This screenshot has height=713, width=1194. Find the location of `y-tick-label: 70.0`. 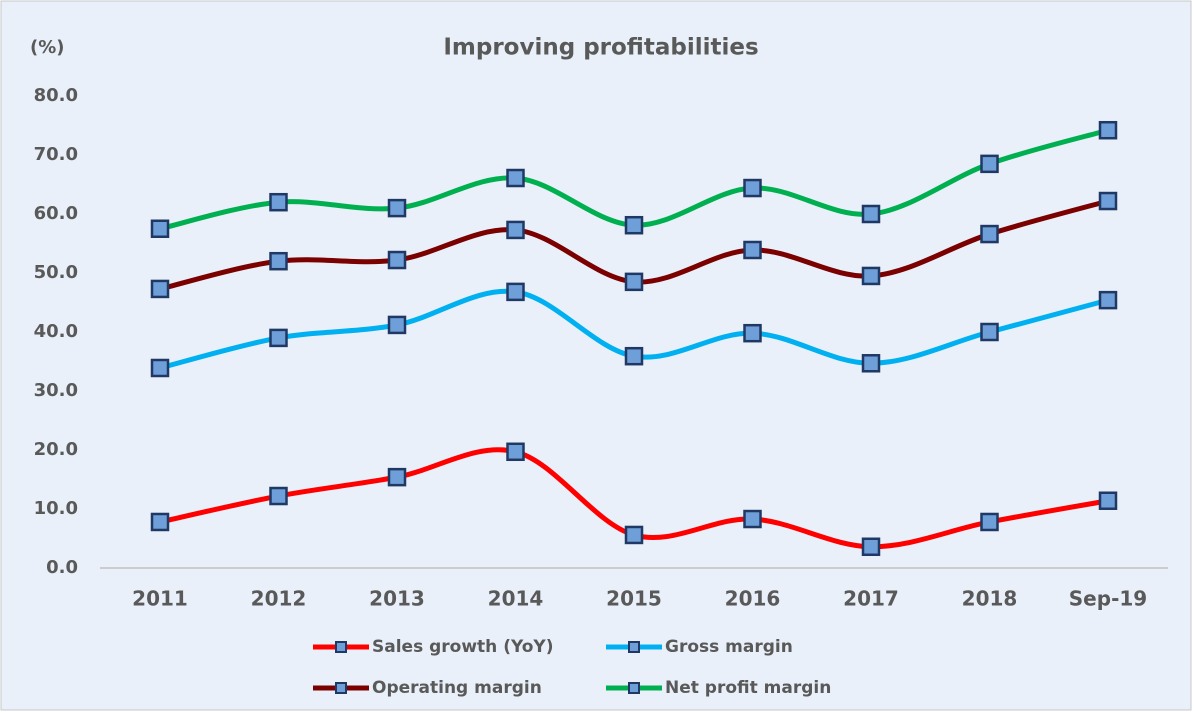

y-tick-label: 70.0 is located at coordinates (56, 154).